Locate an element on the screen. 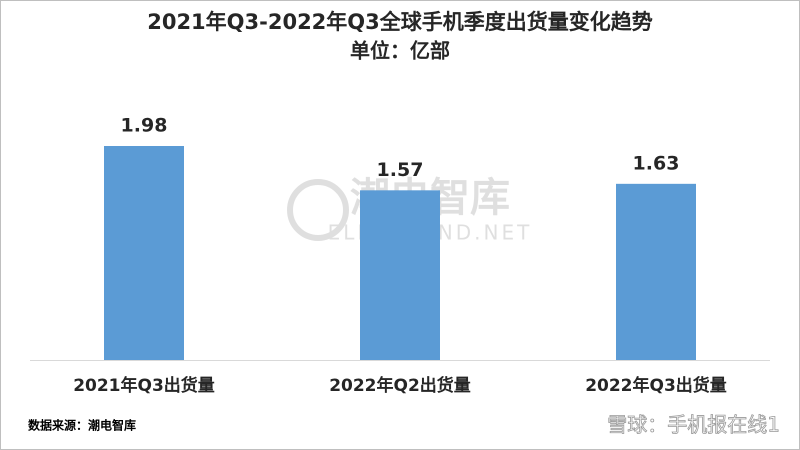 Image resolution: width=800 pixels, height=450 pixels. chart-title: 2021年Q3-2022年Q3全球手机季度出货量变化趋势 is located at coordinates (400, 22).